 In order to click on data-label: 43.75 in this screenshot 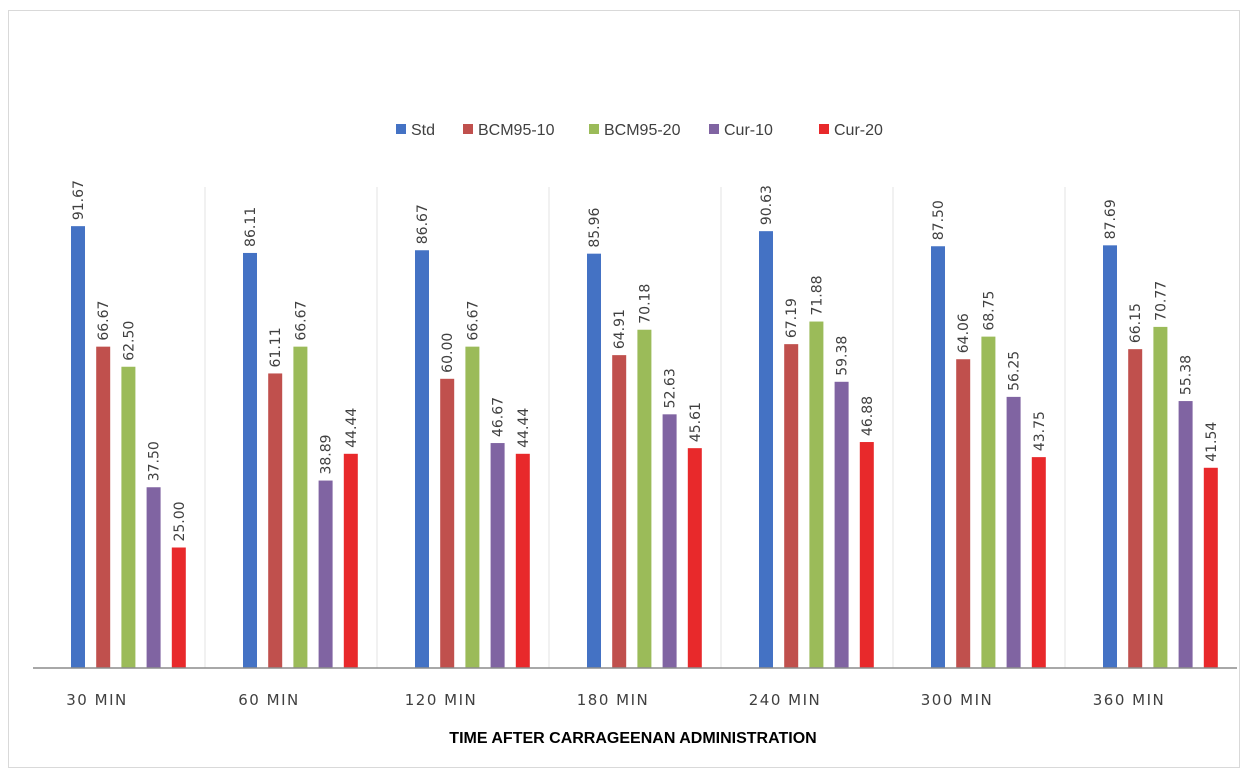, I will do `click(1040, 431)`.